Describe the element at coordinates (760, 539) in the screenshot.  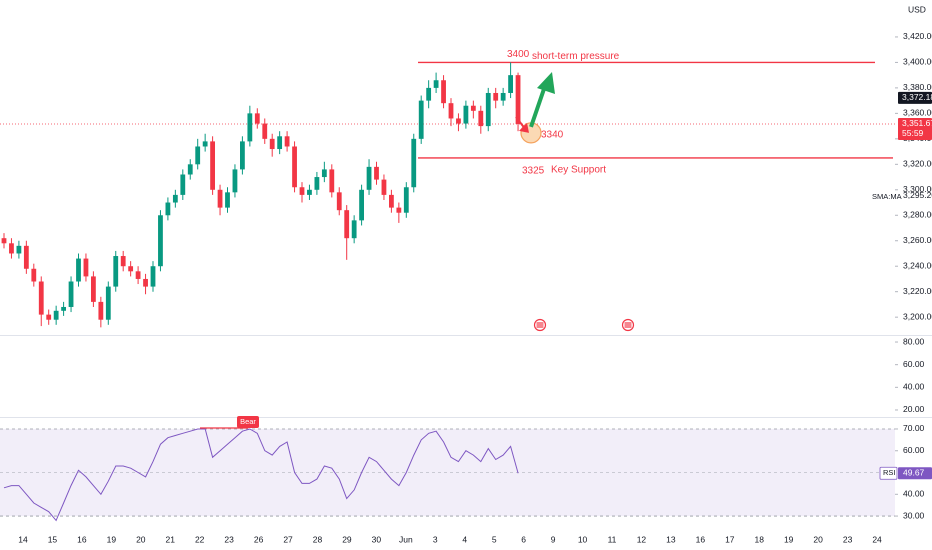
I see `x-tick-label: 18` at that location.